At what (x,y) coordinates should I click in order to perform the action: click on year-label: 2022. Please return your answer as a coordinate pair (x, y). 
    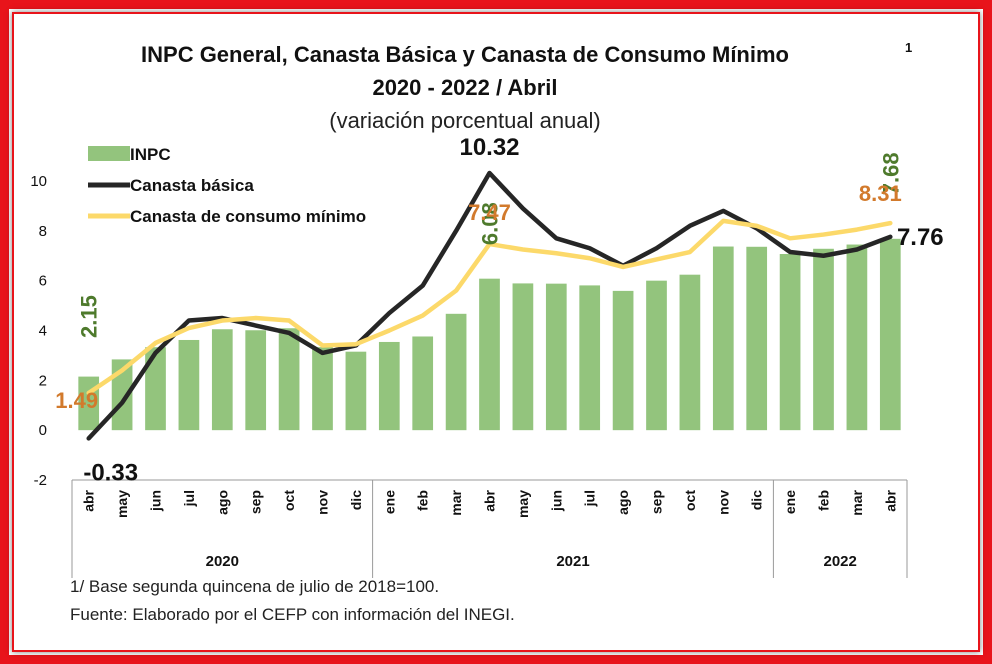
    Looking at the image, I should click on (840, 561).